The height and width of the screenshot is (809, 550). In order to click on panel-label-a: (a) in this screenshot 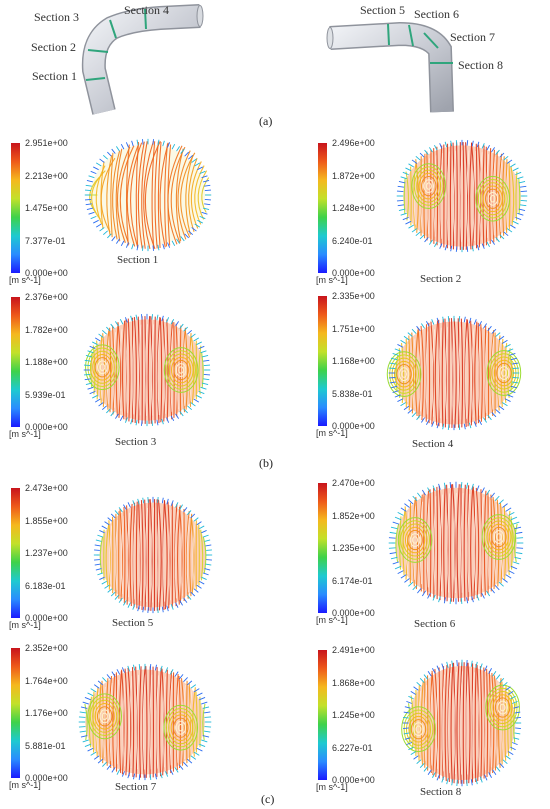, I will do `click(266, 121)`.